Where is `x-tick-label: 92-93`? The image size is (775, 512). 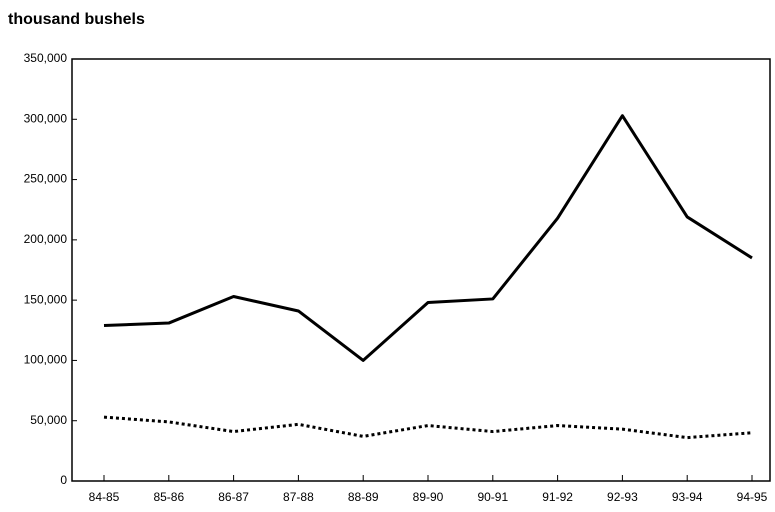 x-tick-label: 92-93 is located at coordinates (622, 497).